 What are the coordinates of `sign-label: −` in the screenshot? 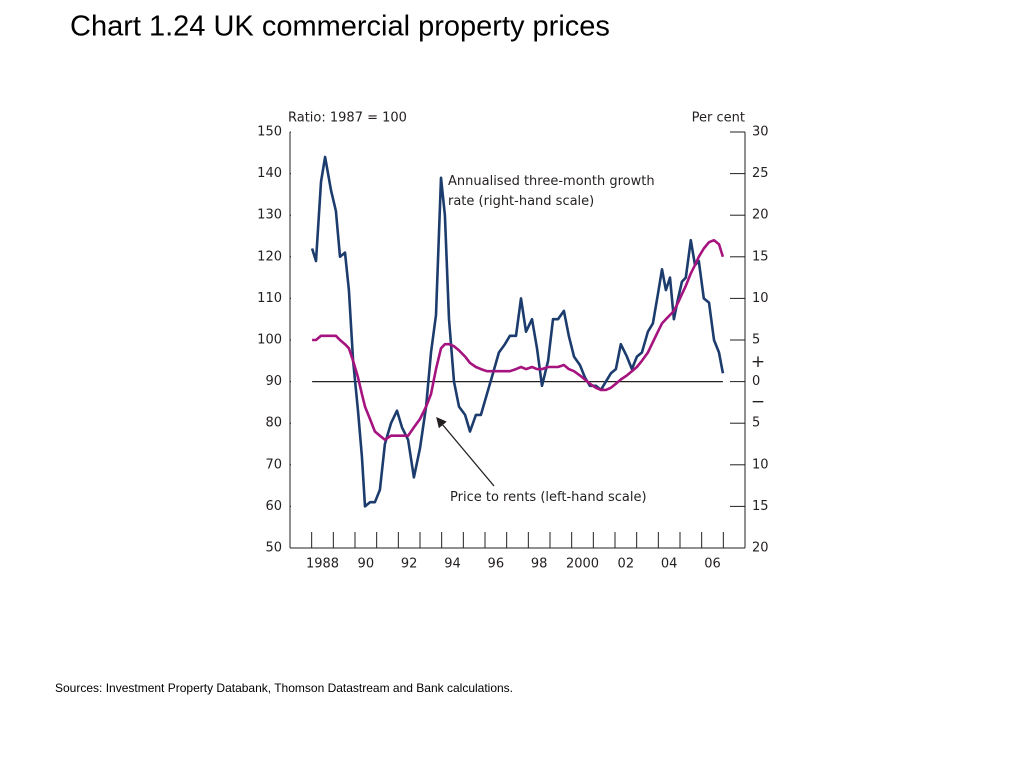 It's located at (758, 402).